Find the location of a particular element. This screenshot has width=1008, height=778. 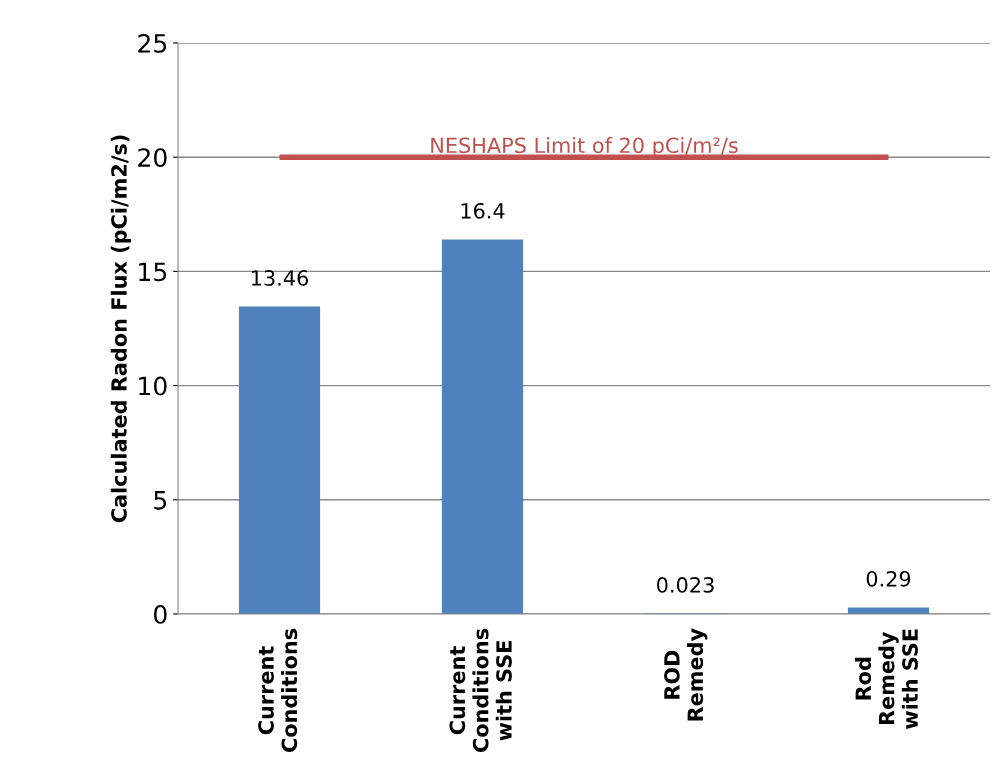

data-label: 0.023 is located at coordinates (685, 585).